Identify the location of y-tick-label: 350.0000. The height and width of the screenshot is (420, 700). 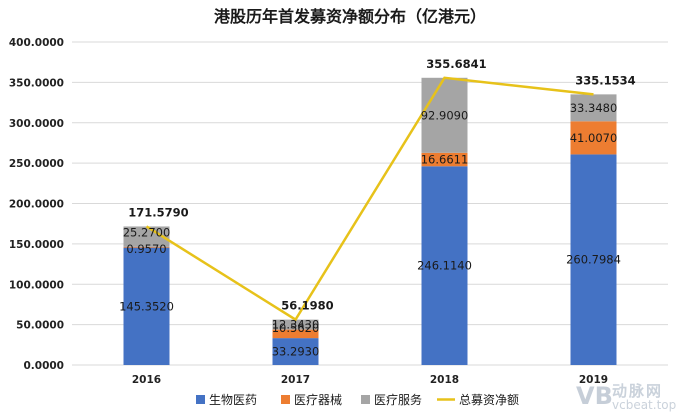
(36, 83).